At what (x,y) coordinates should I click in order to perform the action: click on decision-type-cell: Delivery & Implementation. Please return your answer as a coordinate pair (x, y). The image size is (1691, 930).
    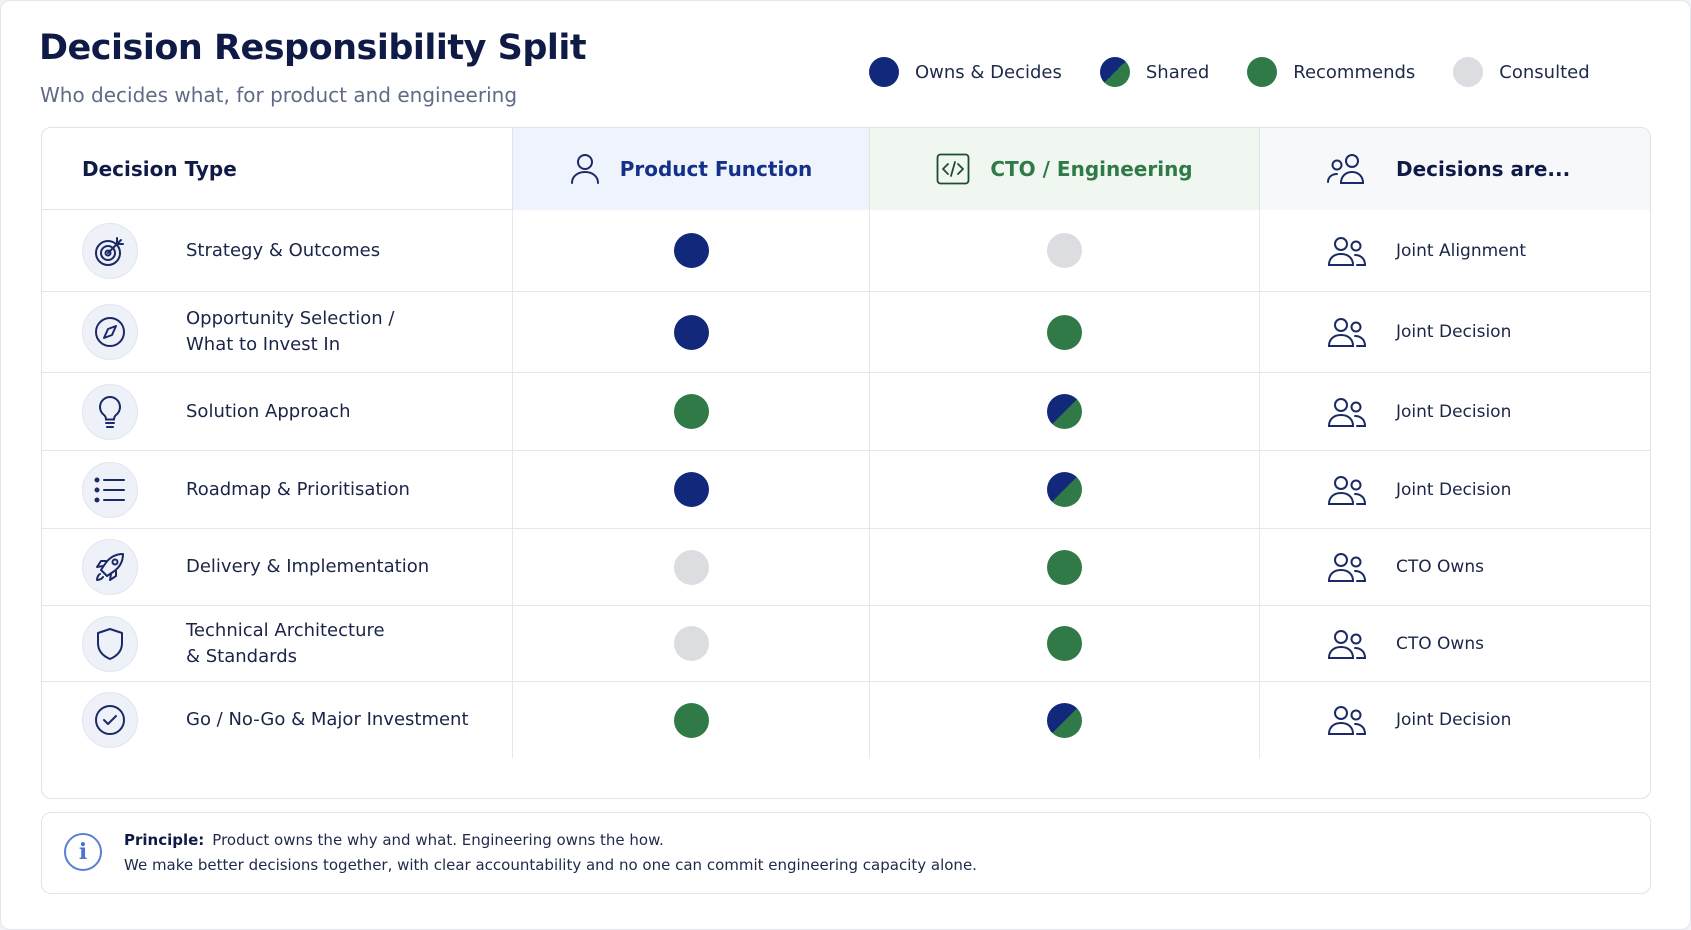
    Looking at the image, I should click on (277, 567).